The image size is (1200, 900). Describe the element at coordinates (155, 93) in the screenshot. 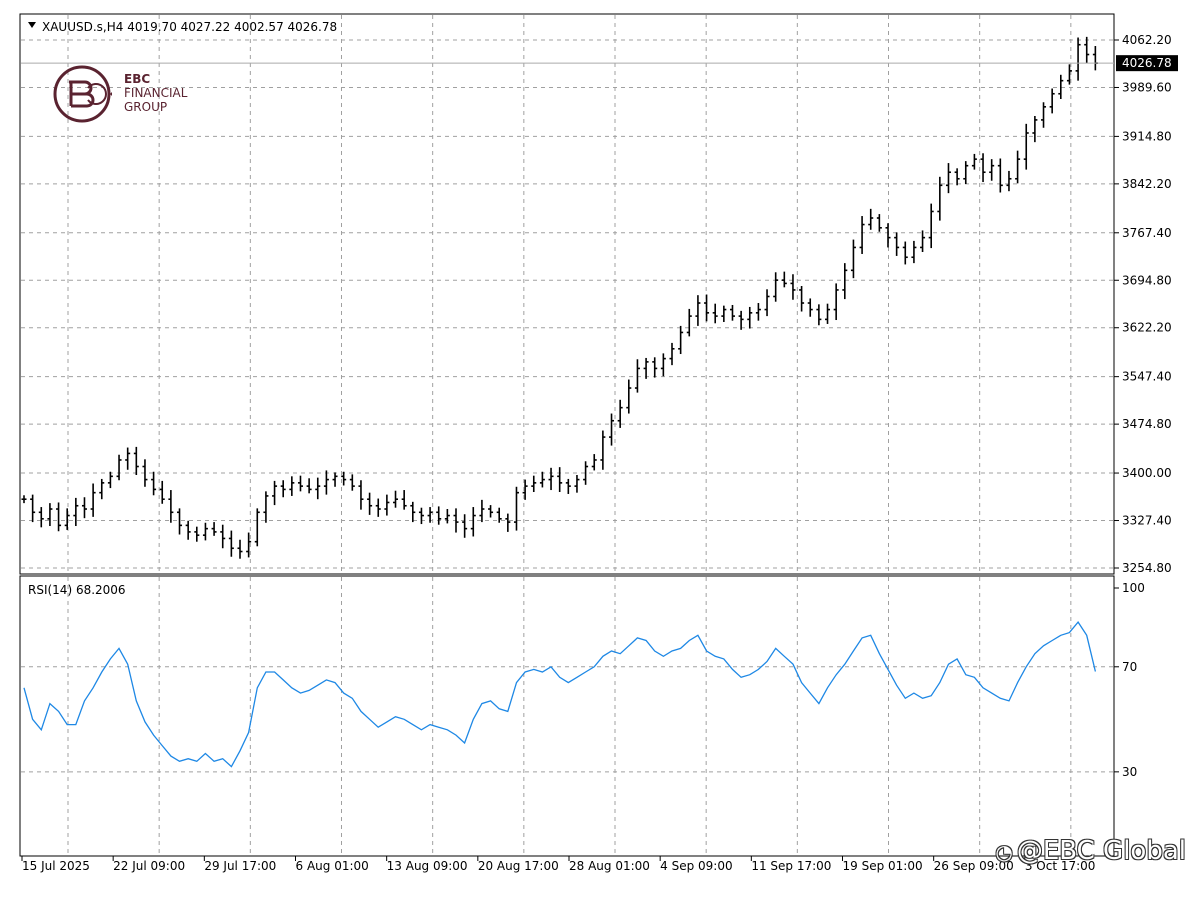

I see `logo-text: EBC FINANCIAL GROUP` at that location.